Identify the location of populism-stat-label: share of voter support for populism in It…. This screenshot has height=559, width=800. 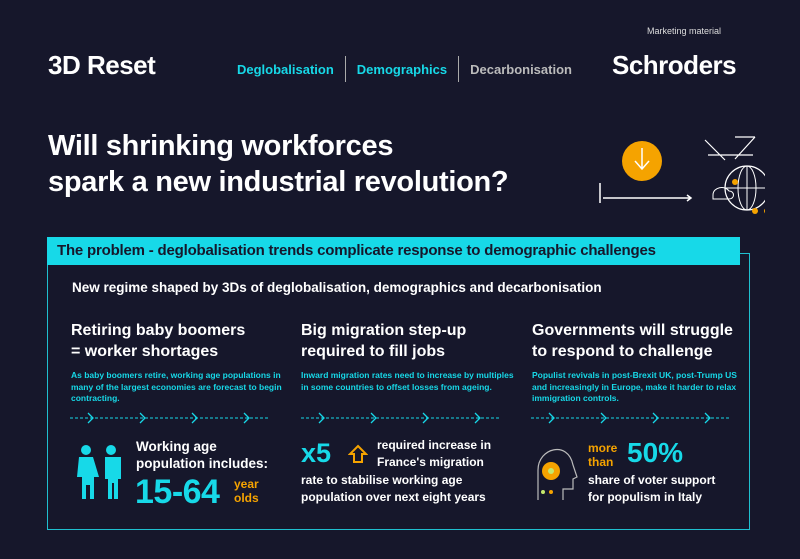
(652, 488).